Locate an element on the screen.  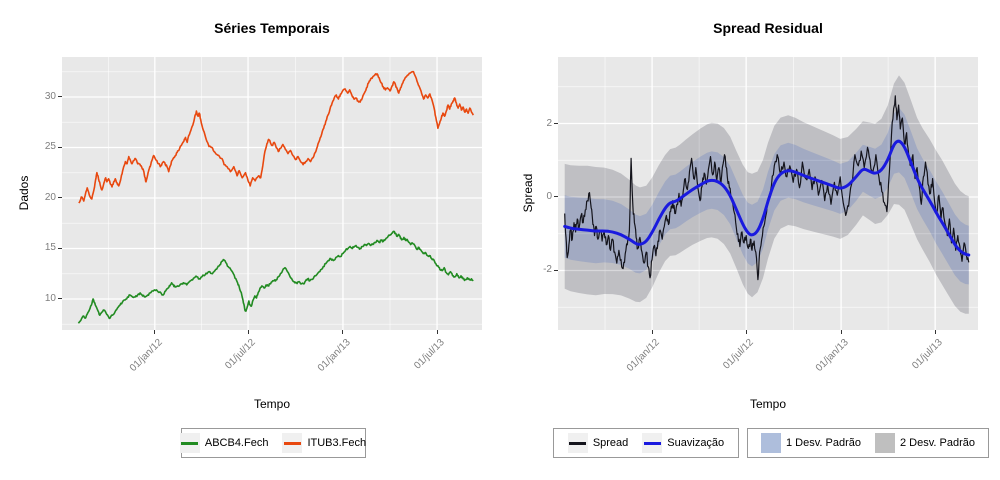
legend-label: 2 Desv. Padrão is located at coordinates (938, 443).